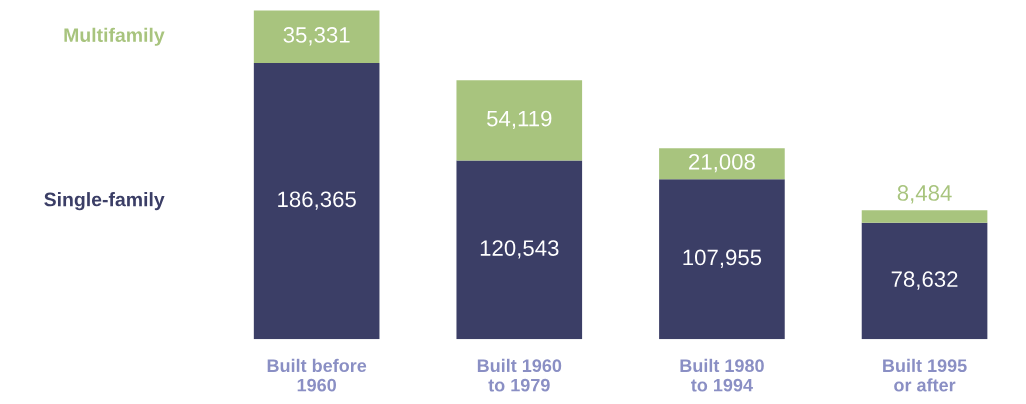  What do you see at coordinates (114, 36) in the screenshot?
I see `text: Multifamily` at bounding box center [114, 36].